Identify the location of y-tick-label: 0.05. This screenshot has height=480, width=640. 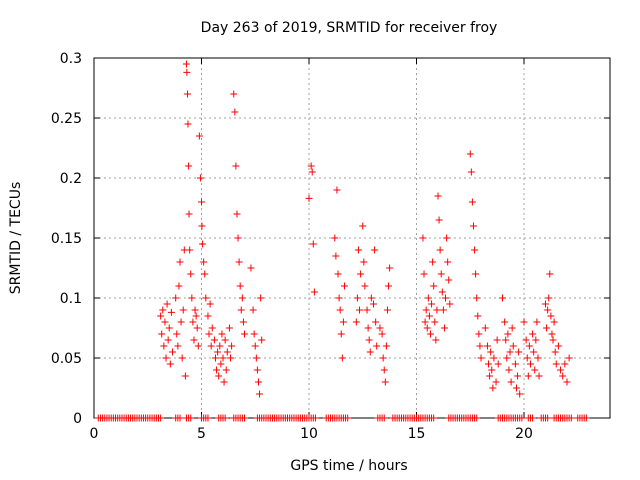
(66, 359).